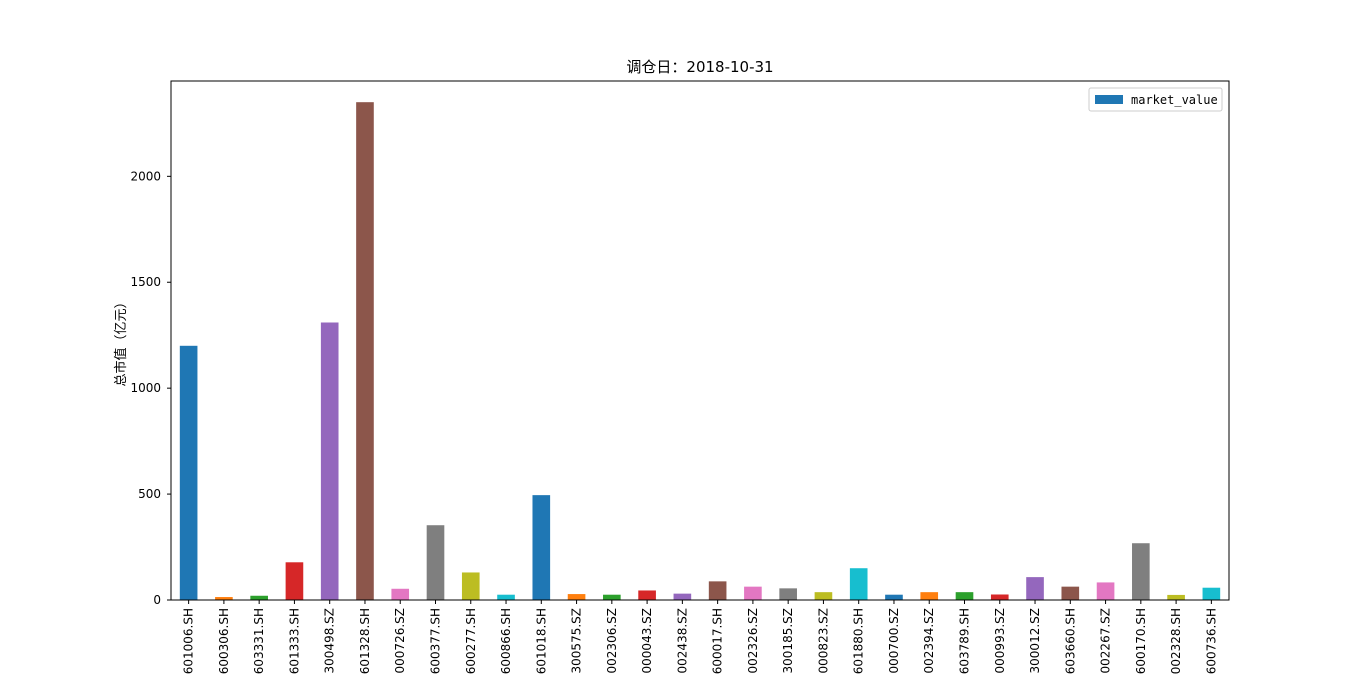 This screenshot has height=674, width=1366. What do you see at coordinates (859, 641) in the screenshot?
I see `x-tick-label: 601880.SH` at bounding box center [859, 641].